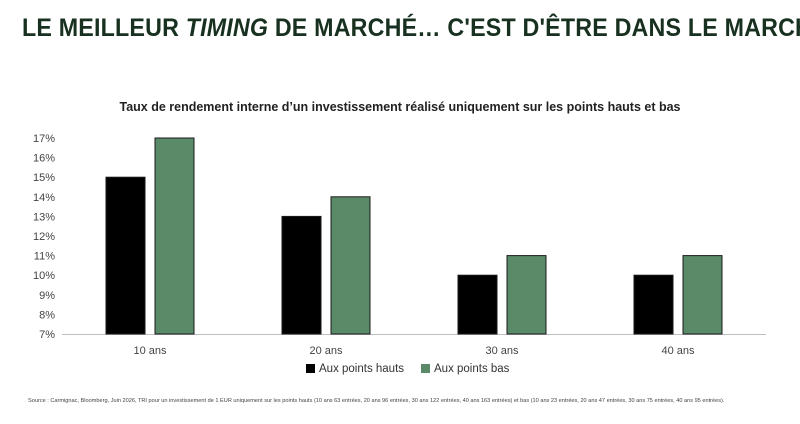 The image size is (800, 424). I want to click on y-tick-label: 9%, so click(47, 296).